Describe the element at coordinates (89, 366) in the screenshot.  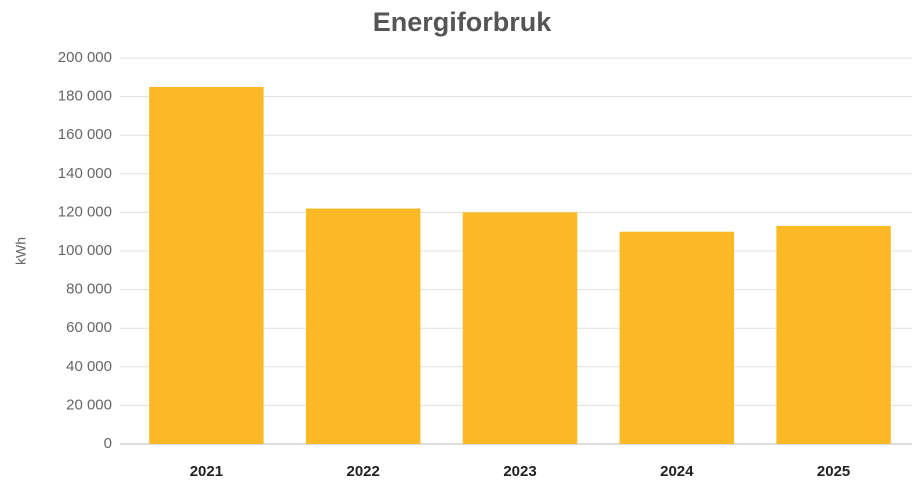
I see `y-tick-label: 40 000` at that location.